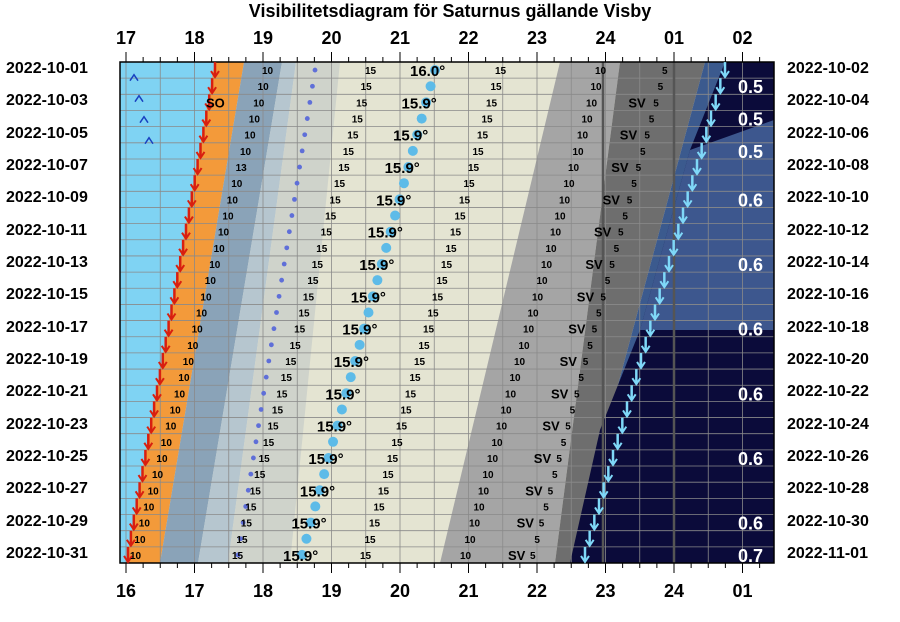  What do you see at coordinates (630, 312) in the screenshot?
I see `saturn-set-band` at bounding box center [630, 312].